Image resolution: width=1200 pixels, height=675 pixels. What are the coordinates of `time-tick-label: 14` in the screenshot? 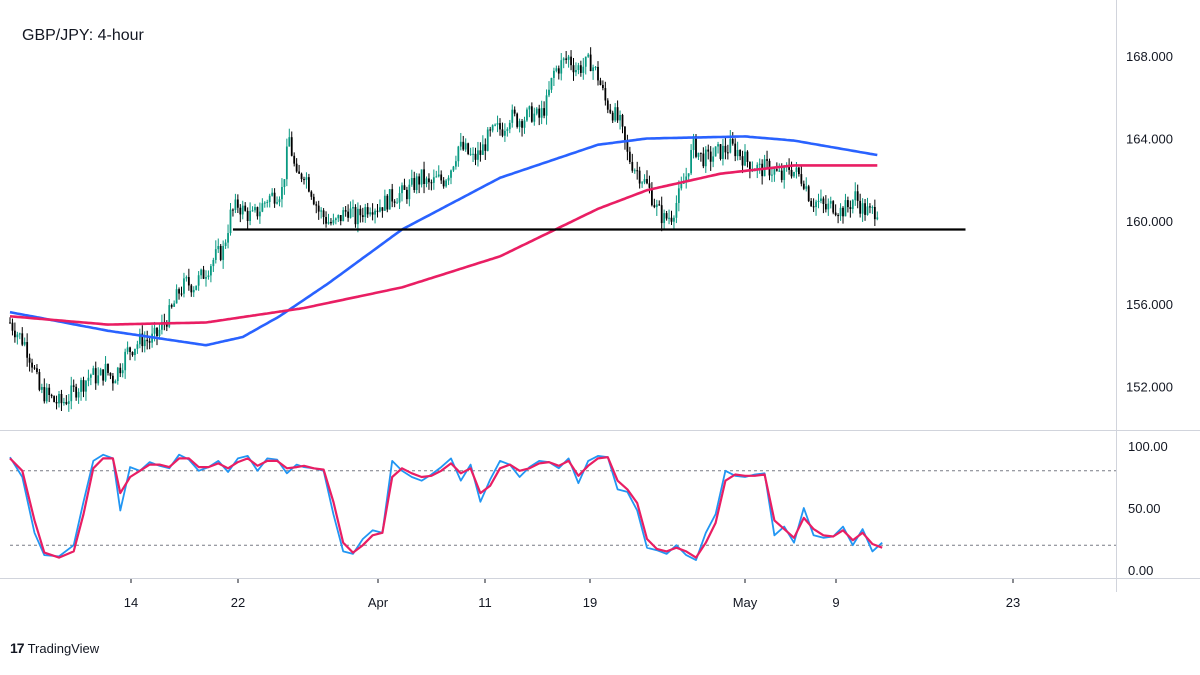 It's located at (131, 602).